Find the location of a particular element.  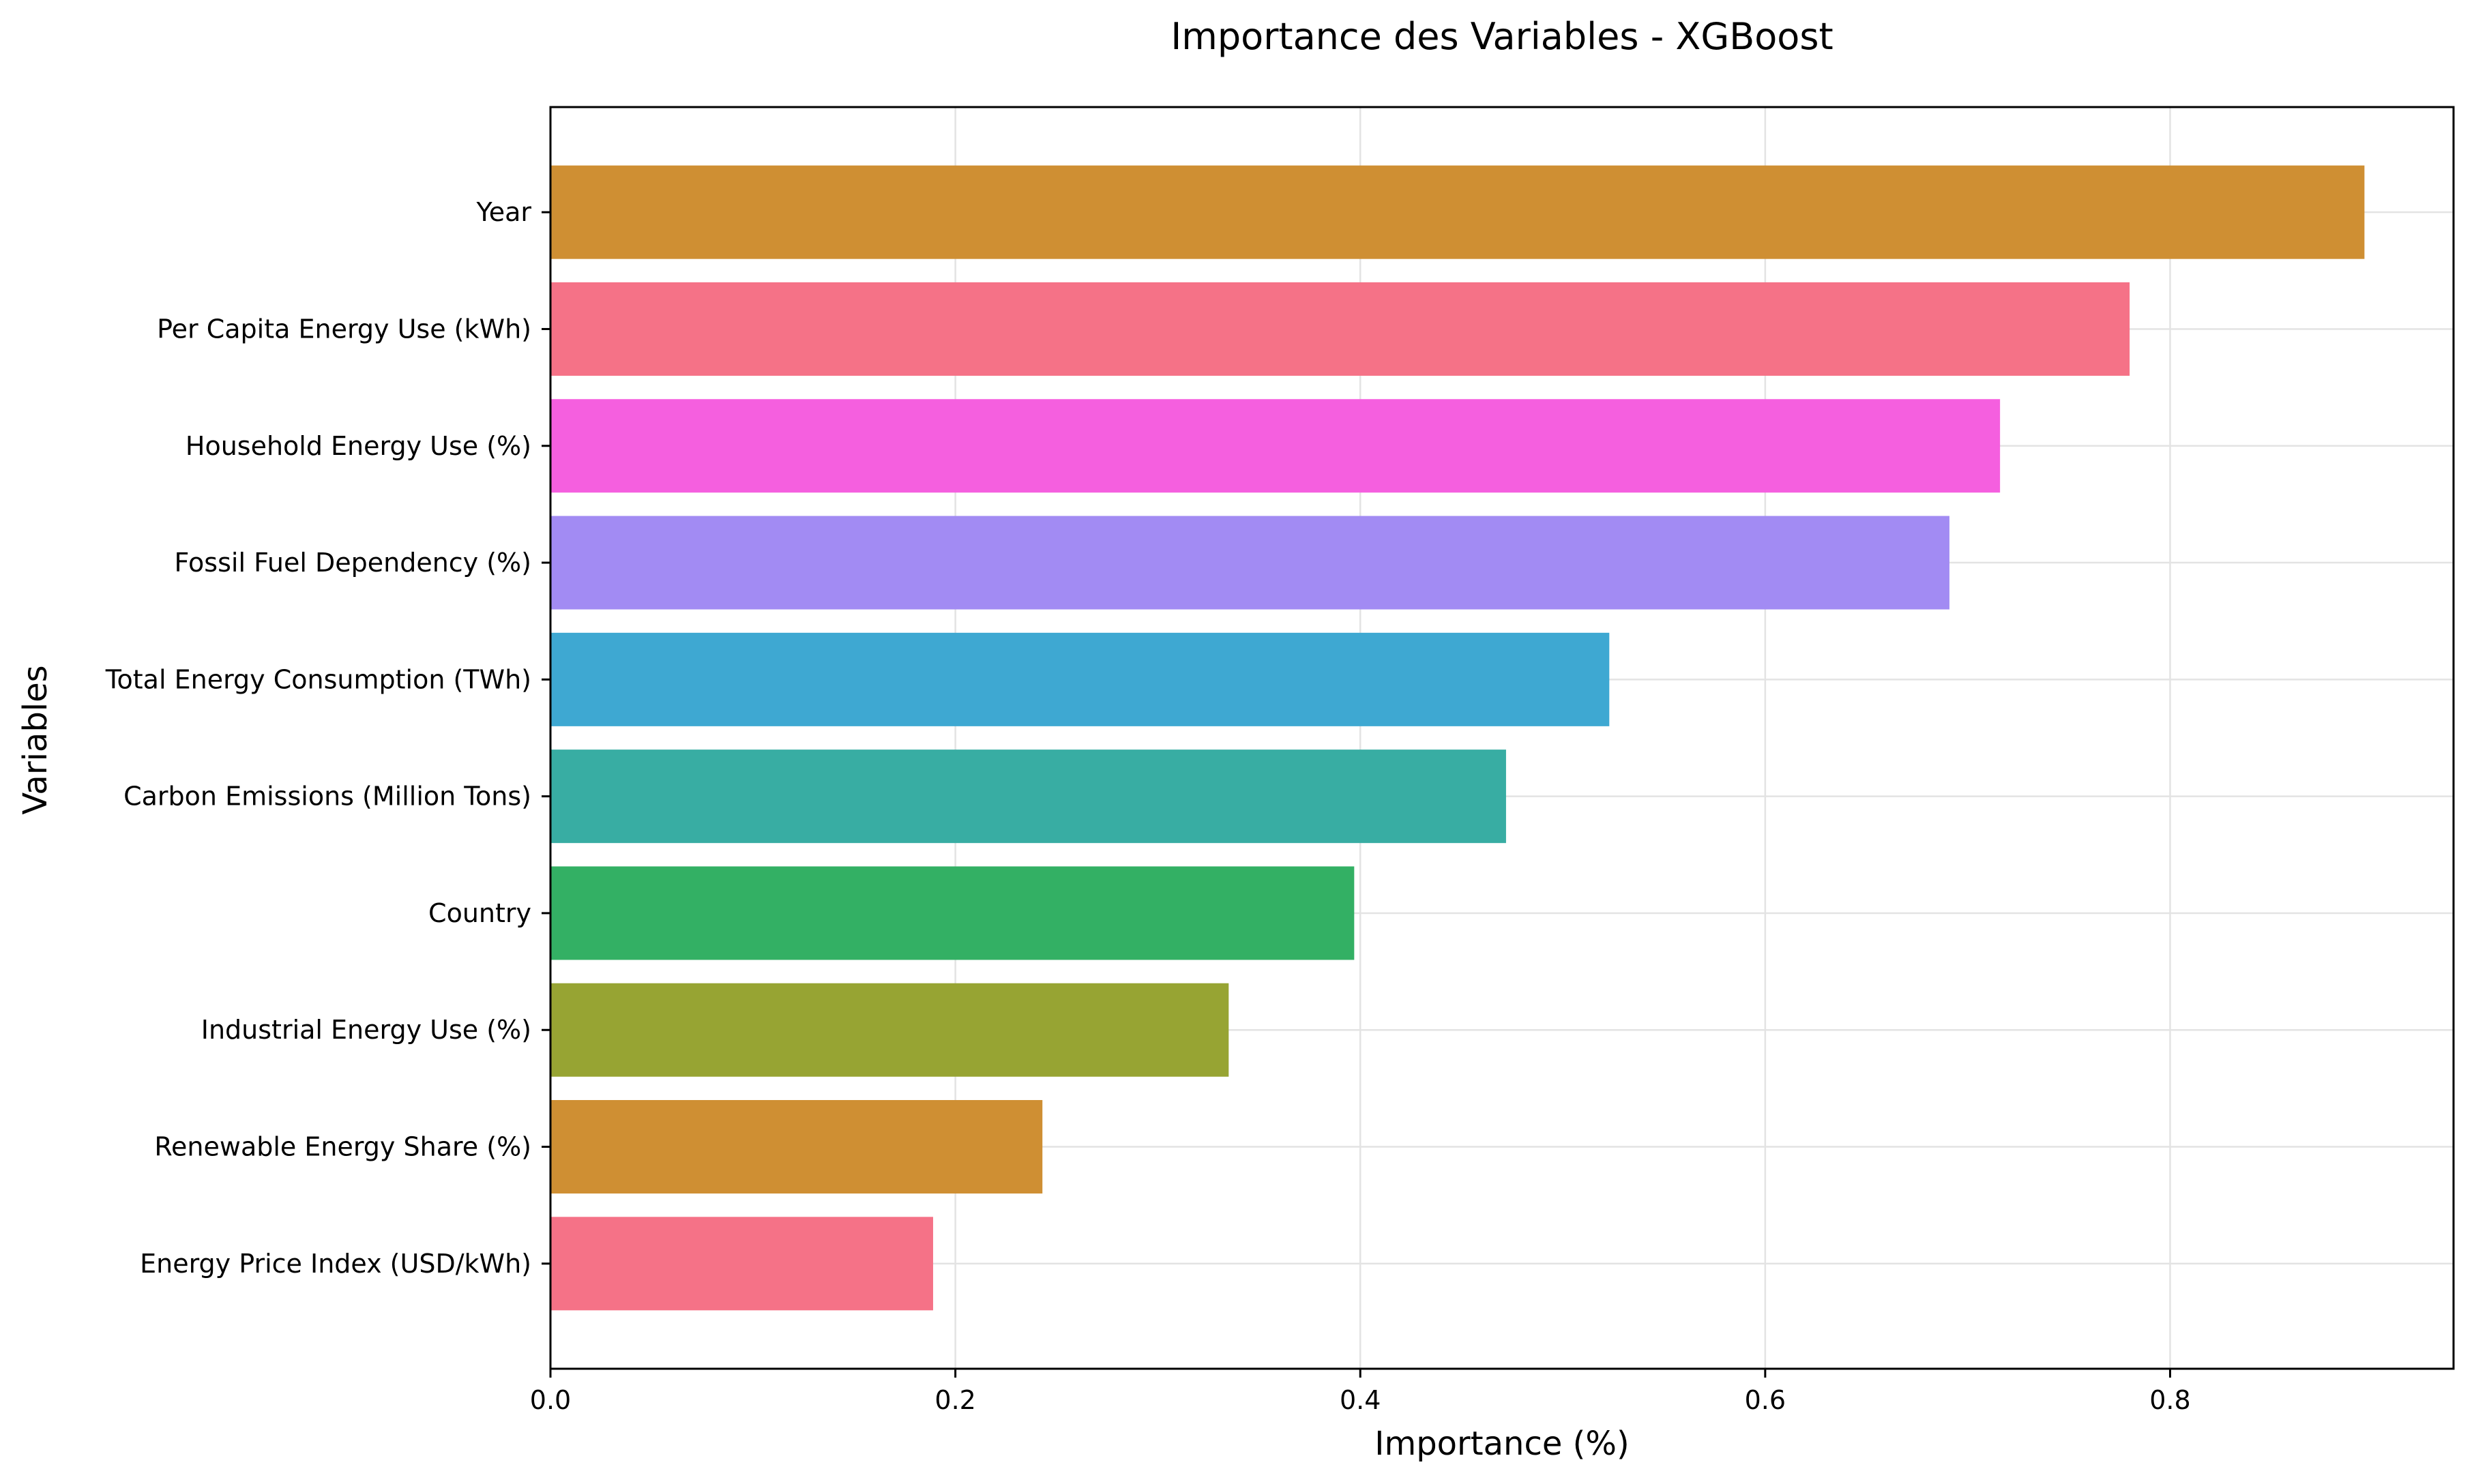

y-tick-label: Energy Price Index (USD/kWh) is located at coordinates (335, 1264).